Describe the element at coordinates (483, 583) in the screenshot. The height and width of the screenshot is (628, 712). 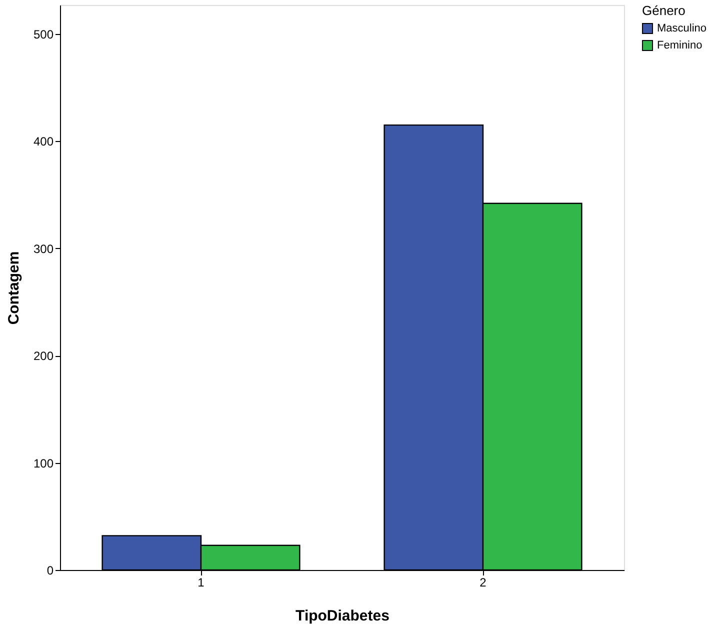
I see `x-tick-label: 2` at that location.